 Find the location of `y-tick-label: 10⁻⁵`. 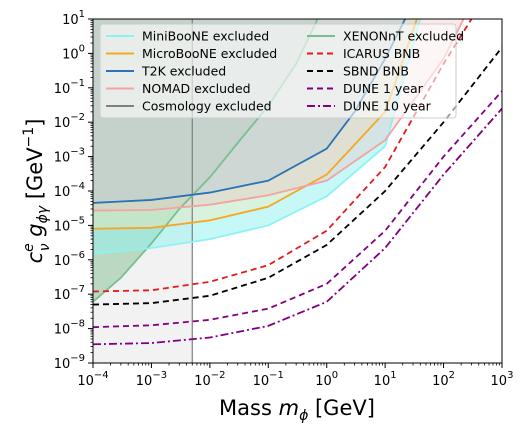

y-tick-label: 10⁻⁵ is located at coordinates (69, 224).